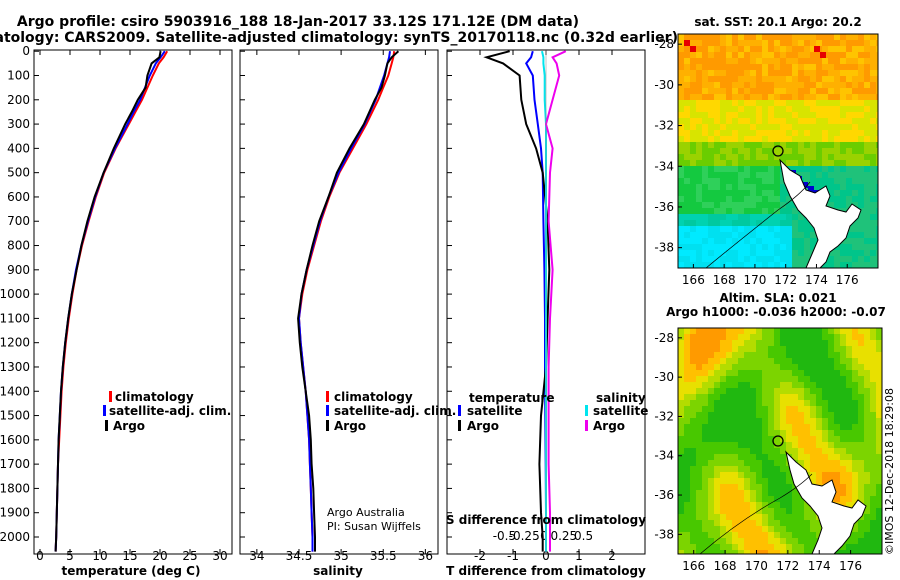 This screenshot has width=900, height=580. I want to click on map-x-tick-label: 172, so click(785, 280).